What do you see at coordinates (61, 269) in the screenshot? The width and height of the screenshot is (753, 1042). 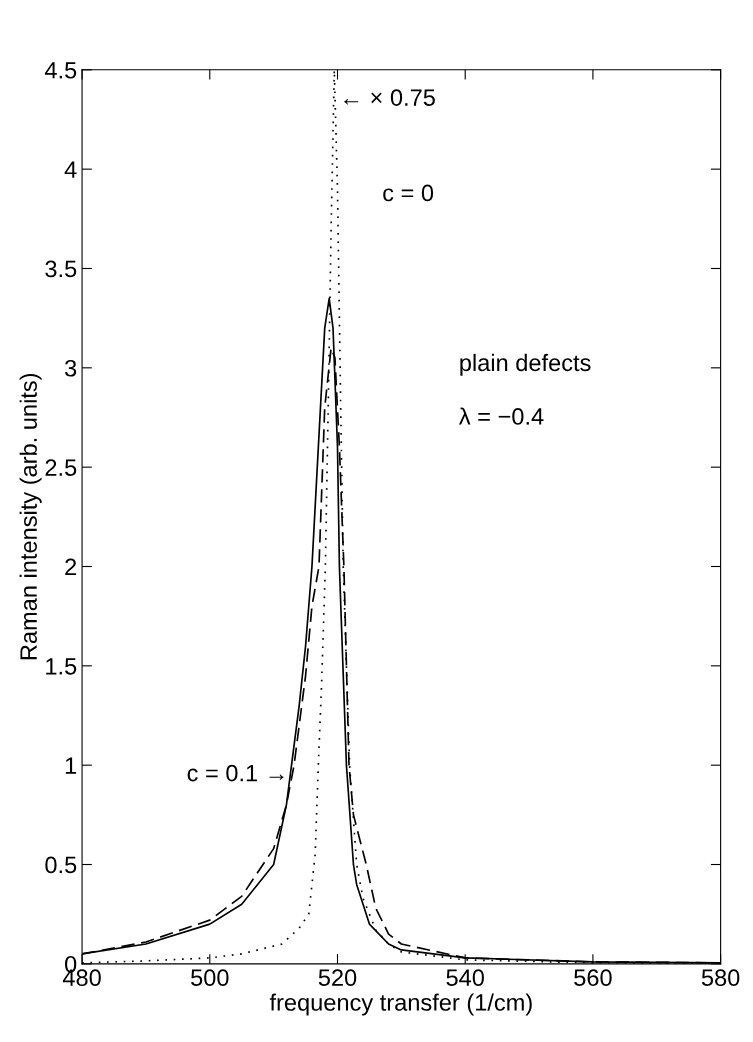 I see `y-tick-label: 3.5` at bounding box center [61, 269].